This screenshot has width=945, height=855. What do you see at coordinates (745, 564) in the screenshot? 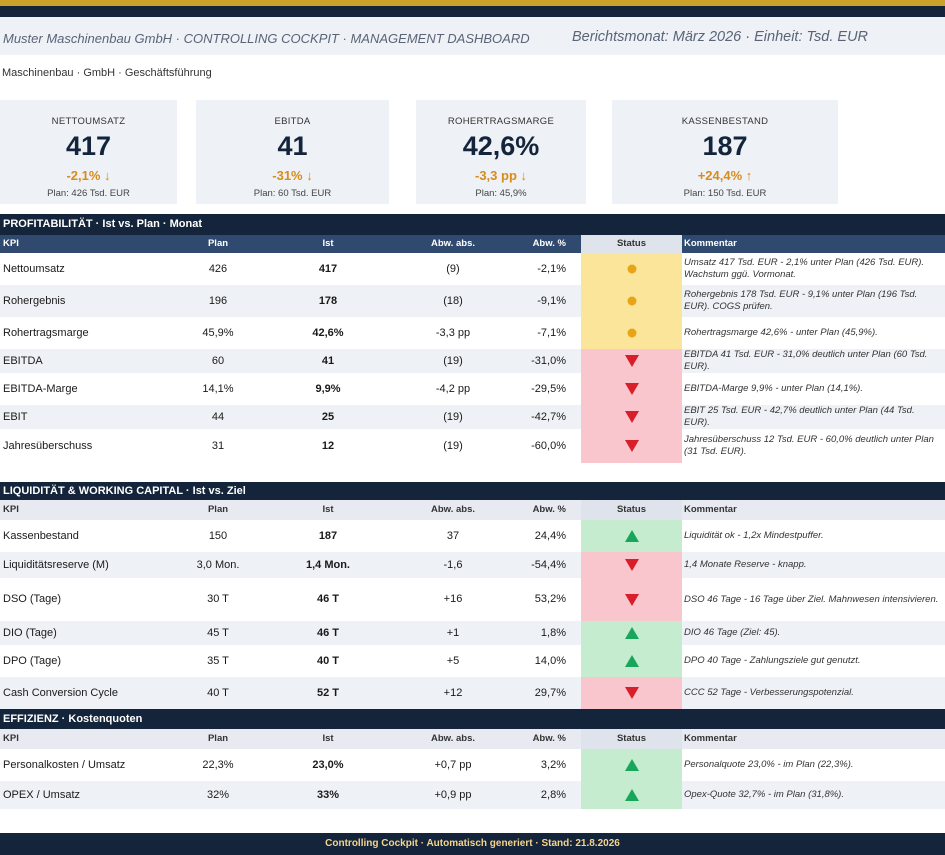
I see `row-comment-text: 1,4 Monate Reserve - knapp.` at bounding box center [745, 564].